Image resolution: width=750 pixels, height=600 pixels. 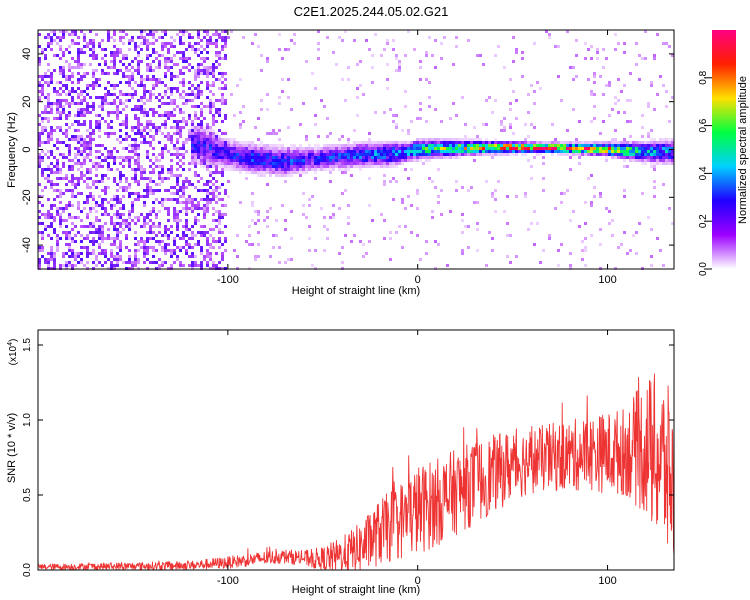 What do you see at coordinates (703, 125) in the screenshot?
I see `colorbar-tick-label: 0.6` at bounding box center [703, 125].